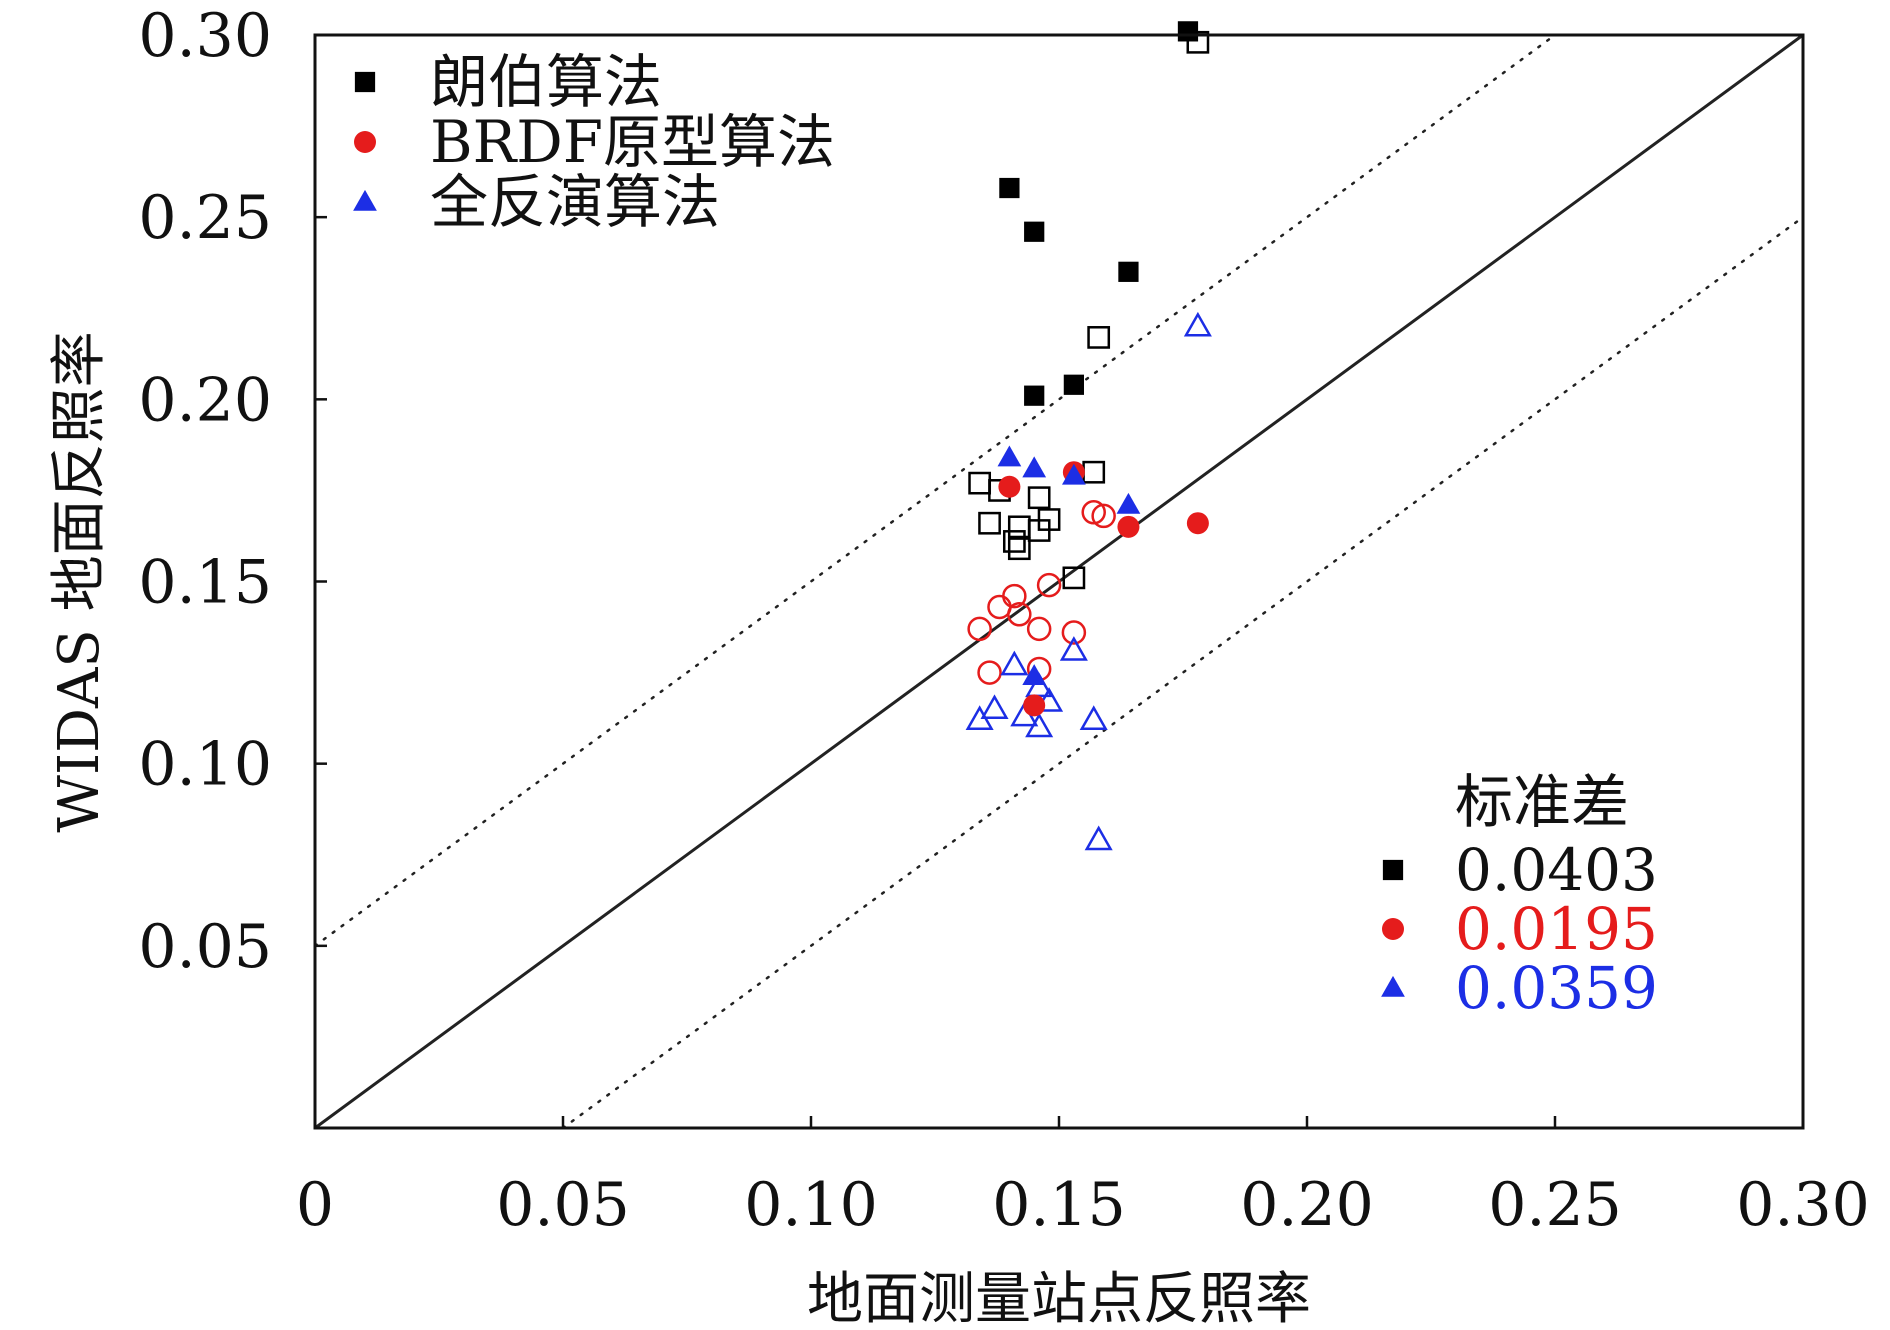 The image size is (1890, 1330). I want to click on legend-marker-triangle, so click(365, 200).